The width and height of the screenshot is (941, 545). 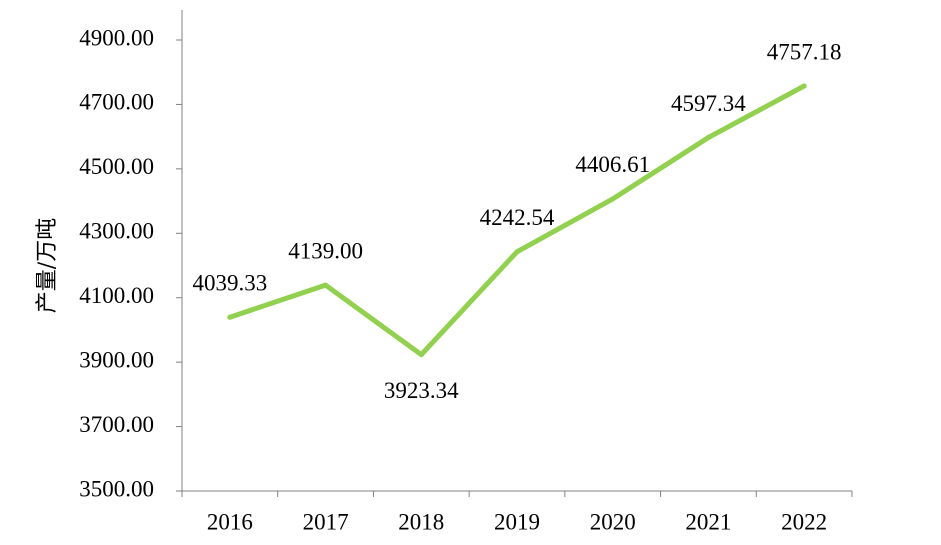 I want to click on data-label: 4139.00, so click(x=325, y=250).